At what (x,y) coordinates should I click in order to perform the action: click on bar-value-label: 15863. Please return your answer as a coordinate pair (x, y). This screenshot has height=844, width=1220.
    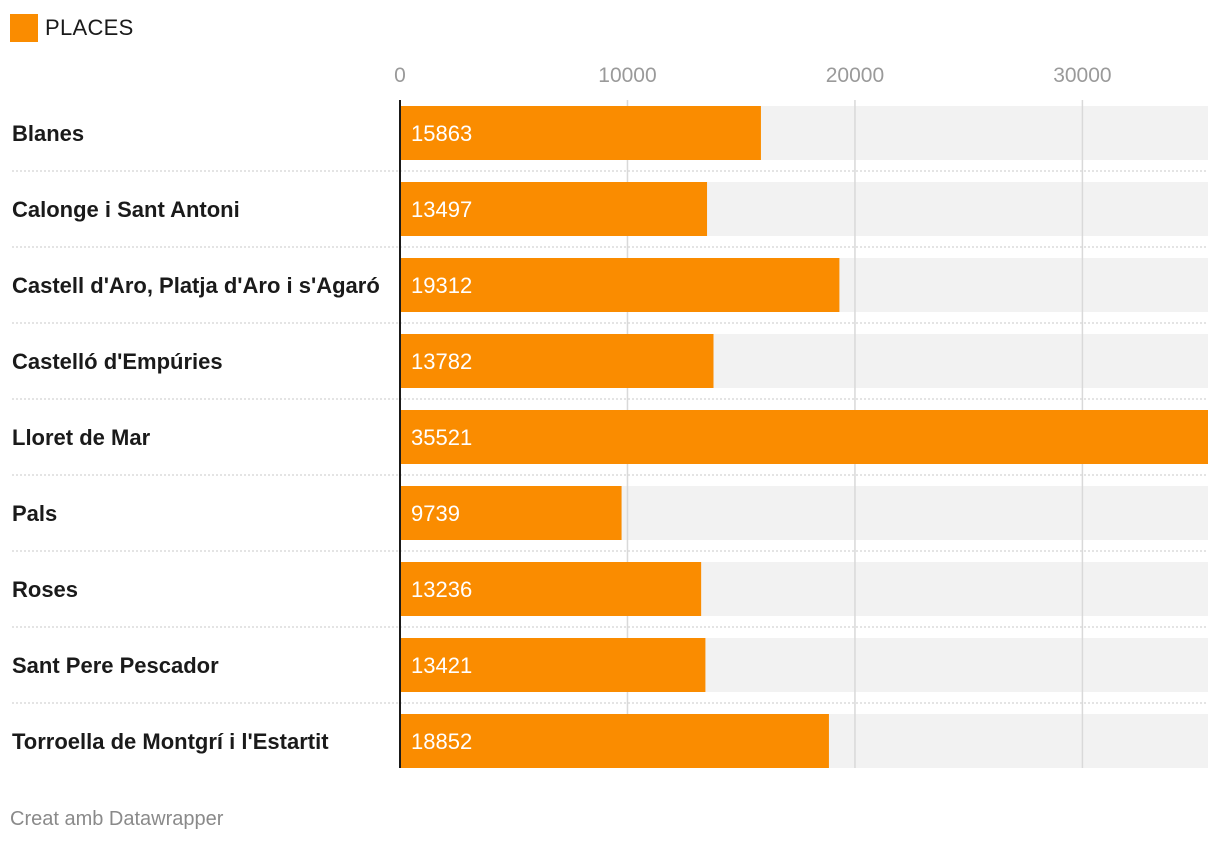
    Looking at the image, I should click on (441, 133).